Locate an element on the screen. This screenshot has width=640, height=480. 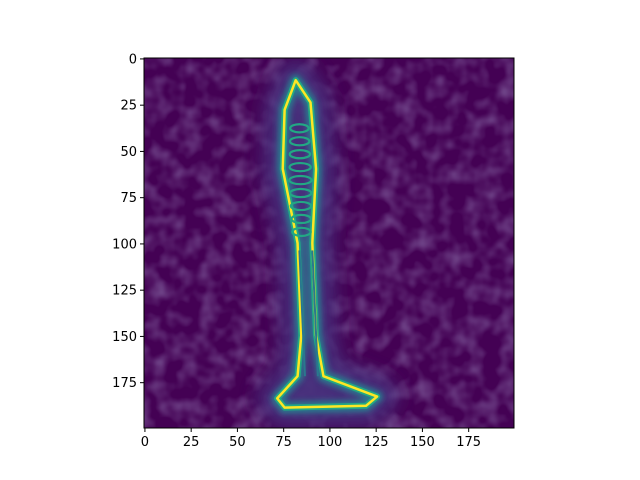
y-tick-label: 0 is located at coordinates (133, 59).